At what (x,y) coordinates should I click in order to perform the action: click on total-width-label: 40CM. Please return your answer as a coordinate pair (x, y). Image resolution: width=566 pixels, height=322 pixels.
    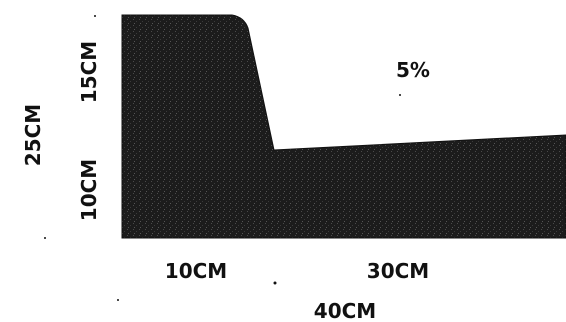
    Looking at the image, I should click on (345, 310).